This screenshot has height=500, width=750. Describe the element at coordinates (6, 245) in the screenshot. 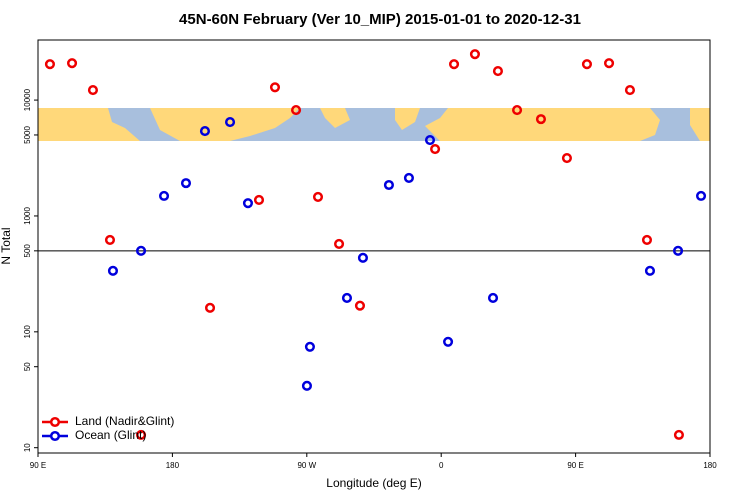

I see `y-axis-label: N Total` at that location.